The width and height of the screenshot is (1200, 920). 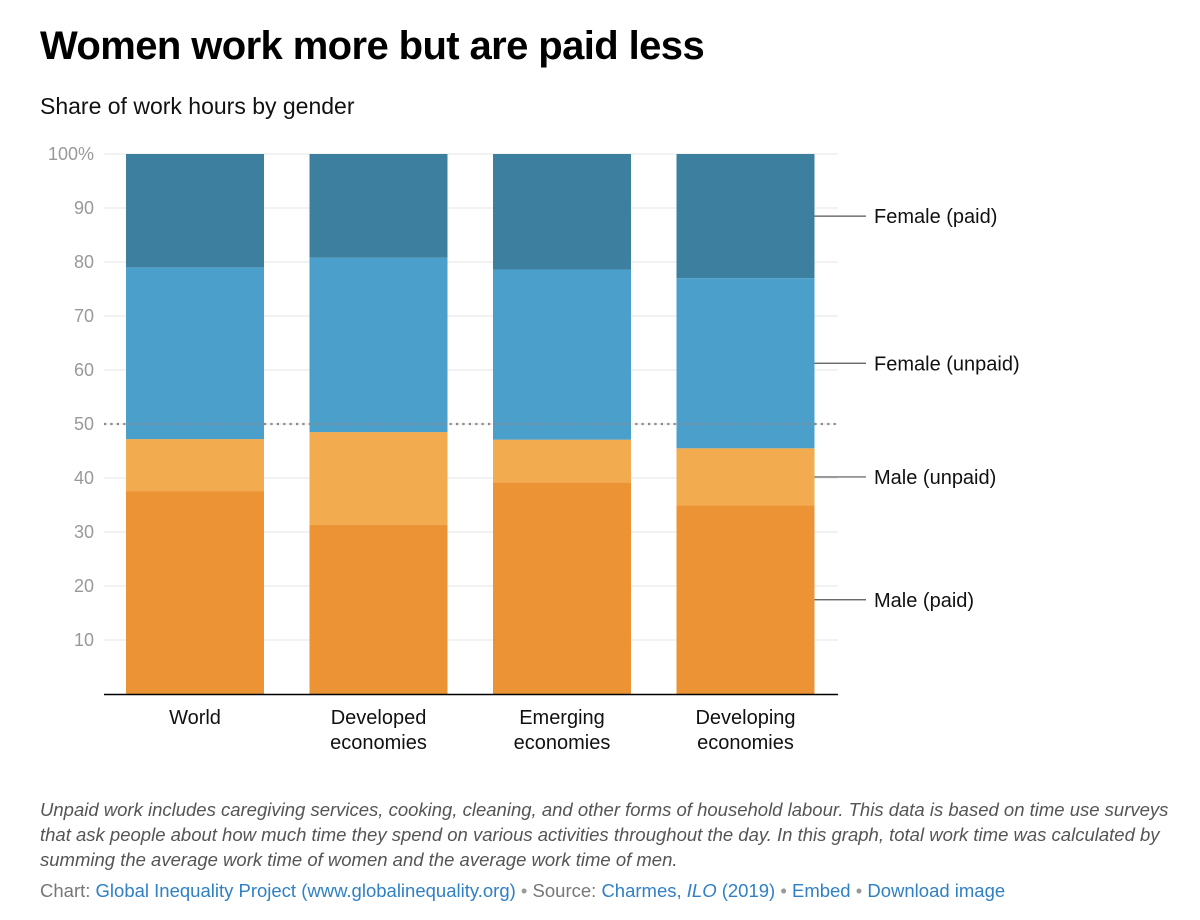 I want to click on footer-source-author: Charmes,, so click(x=644, y=890).